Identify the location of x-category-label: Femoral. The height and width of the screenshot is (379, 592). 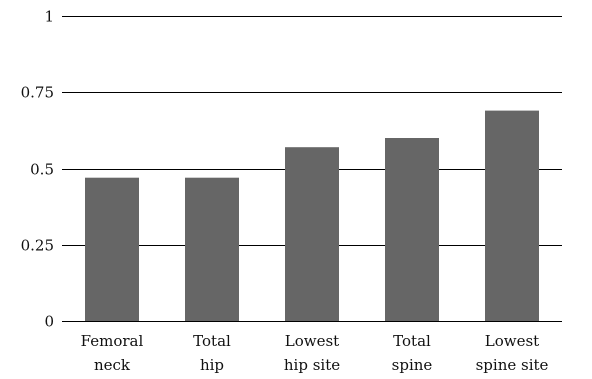
(112, 341).